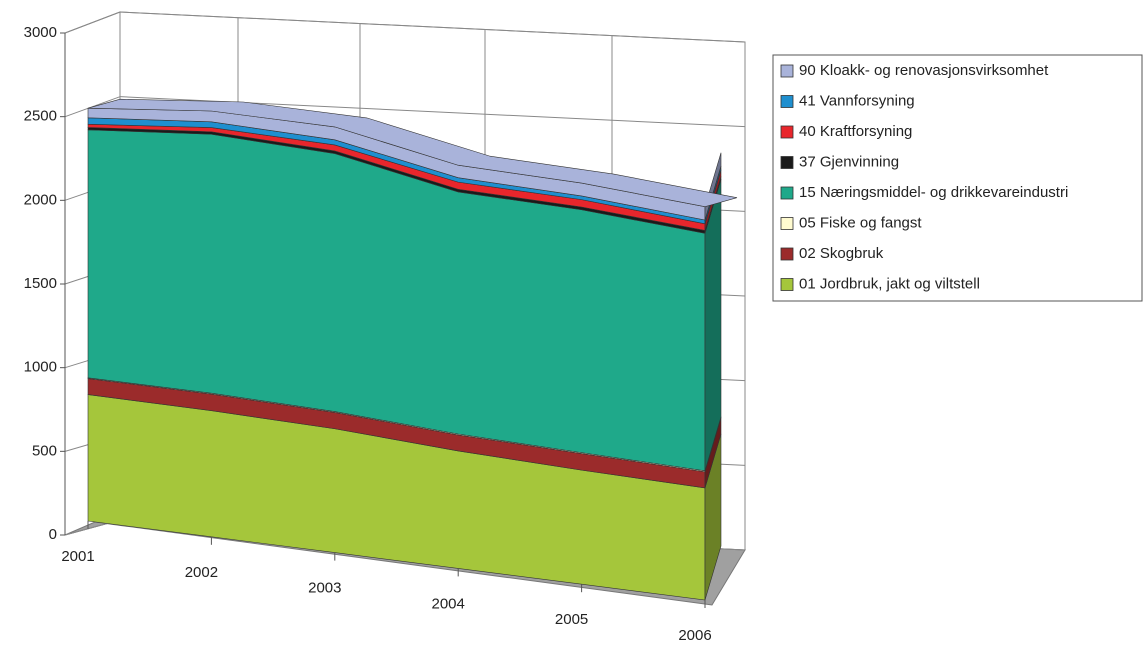 The image size is (1143, 649). I want to click on legend-label: 90 Kloakk- og renovasjonsvirksomhet, so click(924, 70).